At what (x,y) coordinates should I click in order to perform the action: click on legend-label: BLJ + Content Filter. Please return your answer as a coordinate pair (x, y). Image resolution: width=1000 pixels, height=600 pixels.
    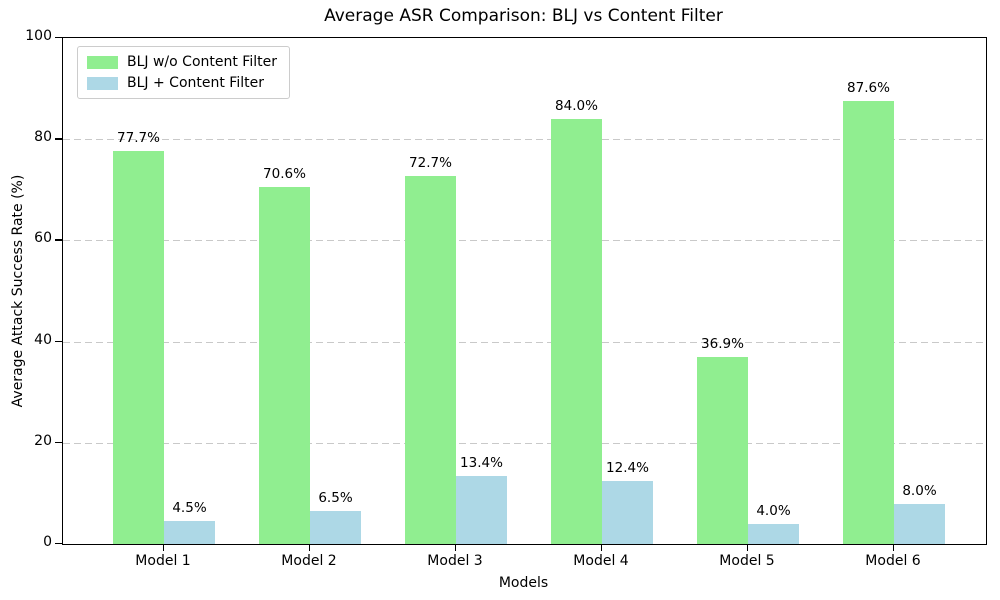
    Looking at the image, I should click on (195, 83).